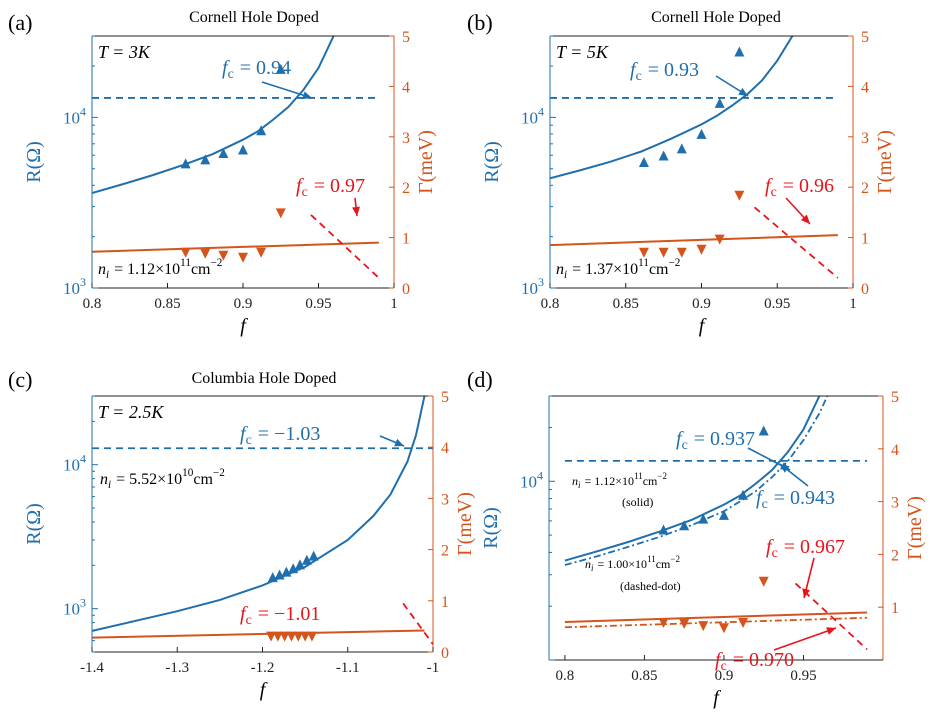 The height and width of the screenshot is (713, 934). I want to click on density-label: ni = 1.12×1011cm−2, so click(160, 269).